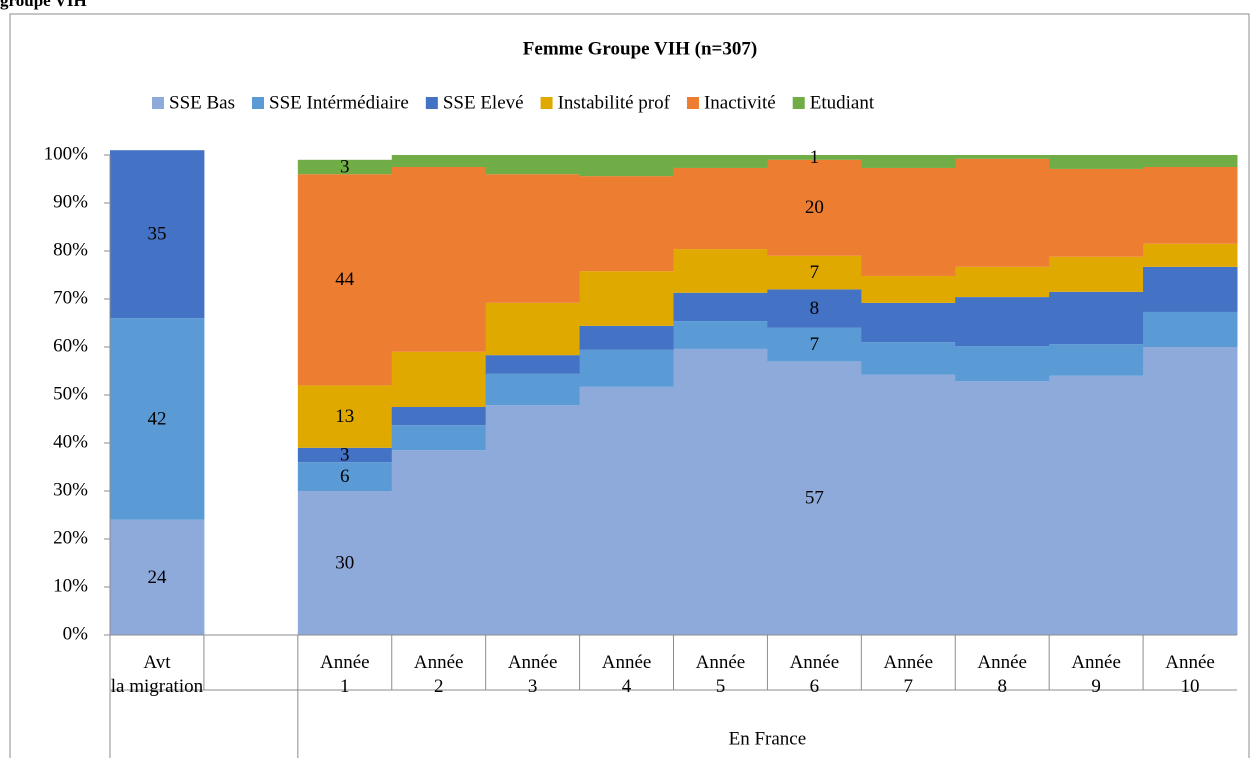 The height and width of the screenshot is (758, 1252). What do you see at coordinates (614, 102) in the screenshot?
I see `legend-label: Instabilité prof` at bounding box center [614, 102].